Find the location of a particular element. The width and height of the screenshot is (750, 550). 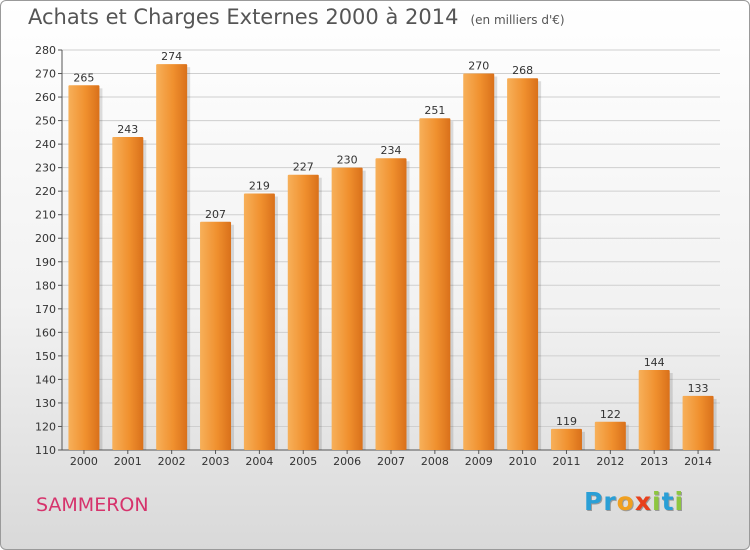

x-tick-label: 2006 is located at coordinates (347, 461).